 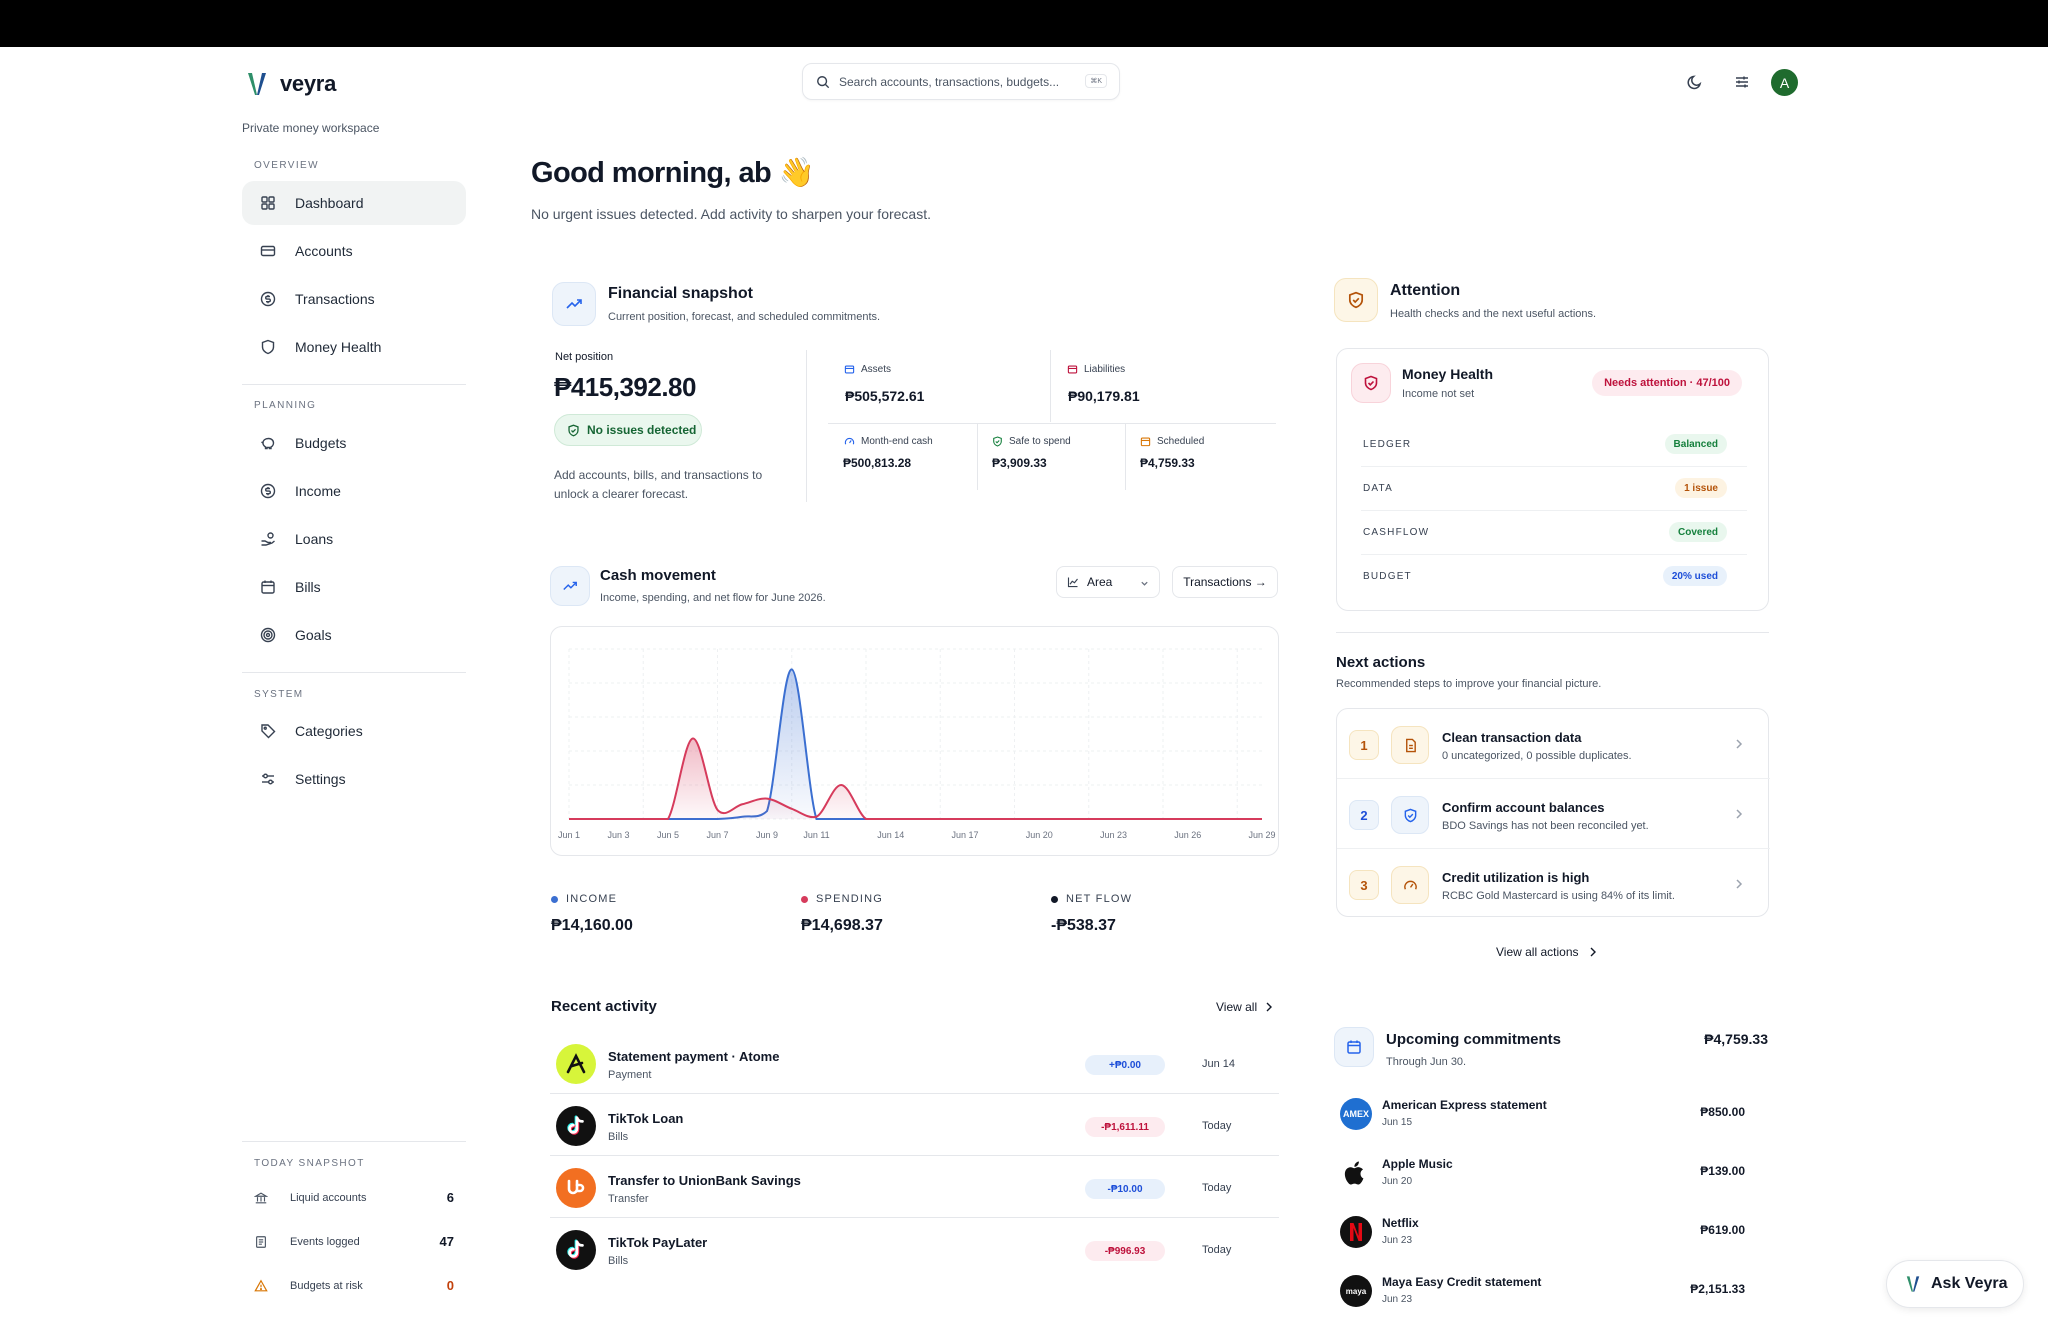 I want to click on income-line, so click(x=915, y=744).